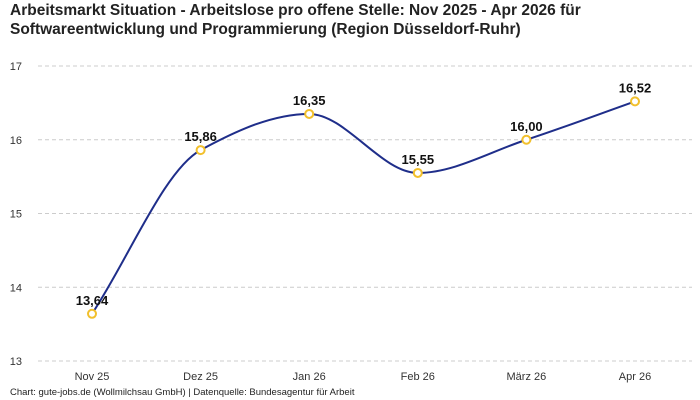 This screenshot has height=400, width=700. Describe the element at coordinates (309, 377) in the screenshot. I see `x-tick-label: Jan 26` at that location.